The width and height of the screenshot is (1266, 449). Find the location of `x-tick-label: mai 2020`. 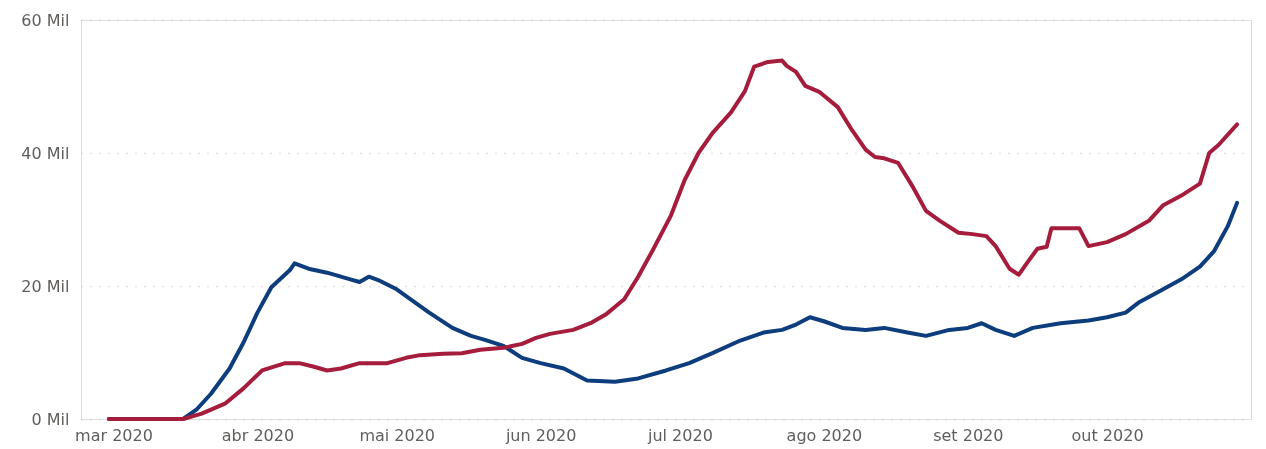

x-tick-label: mai 2020 is located at coordinates (397, 435).